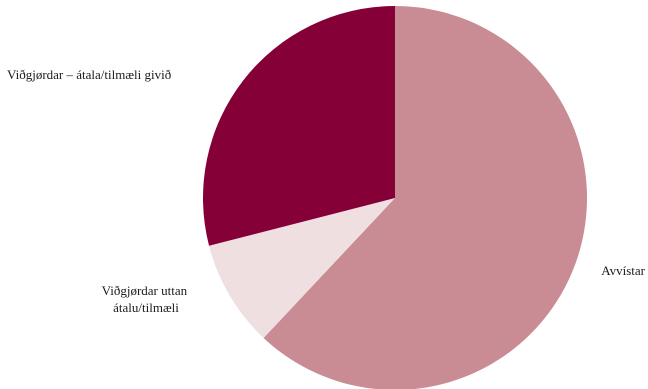  Describe the element at coordinates (89, 74) in the screenshot. I see `slice-label-atala-givid: Viðgjørdar – átala/tilmæli givið` at that location.